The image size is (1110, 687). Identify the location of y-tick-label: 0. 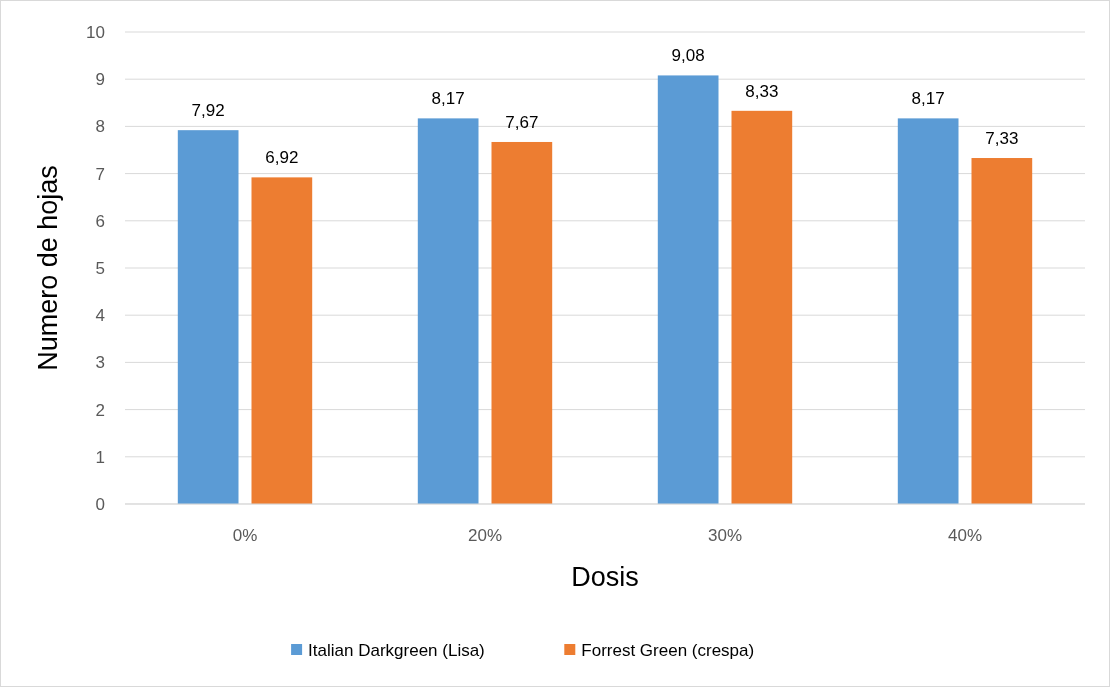
(100, 504).